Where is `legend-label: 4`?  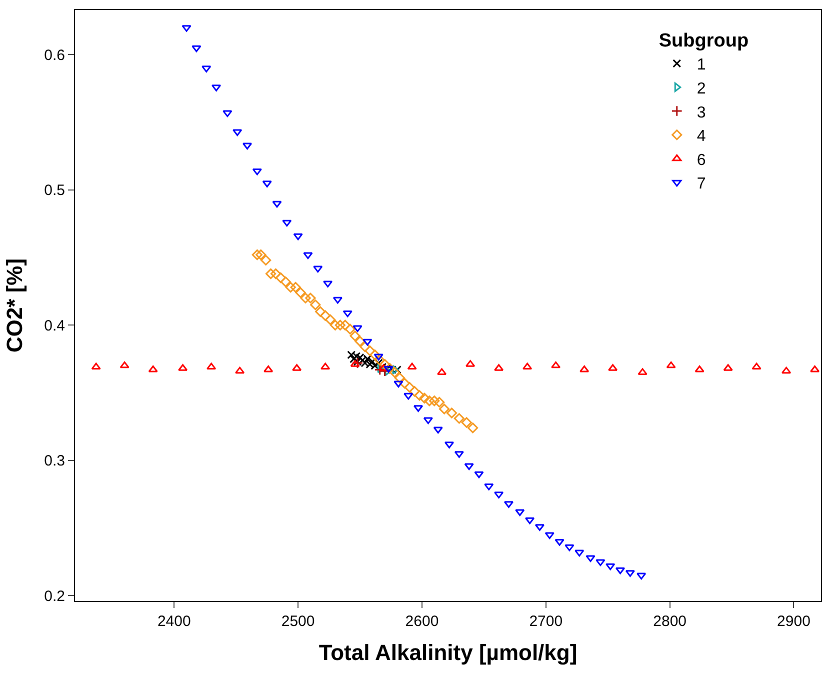
legend-label: 4 is located at coordinates (701, 137).